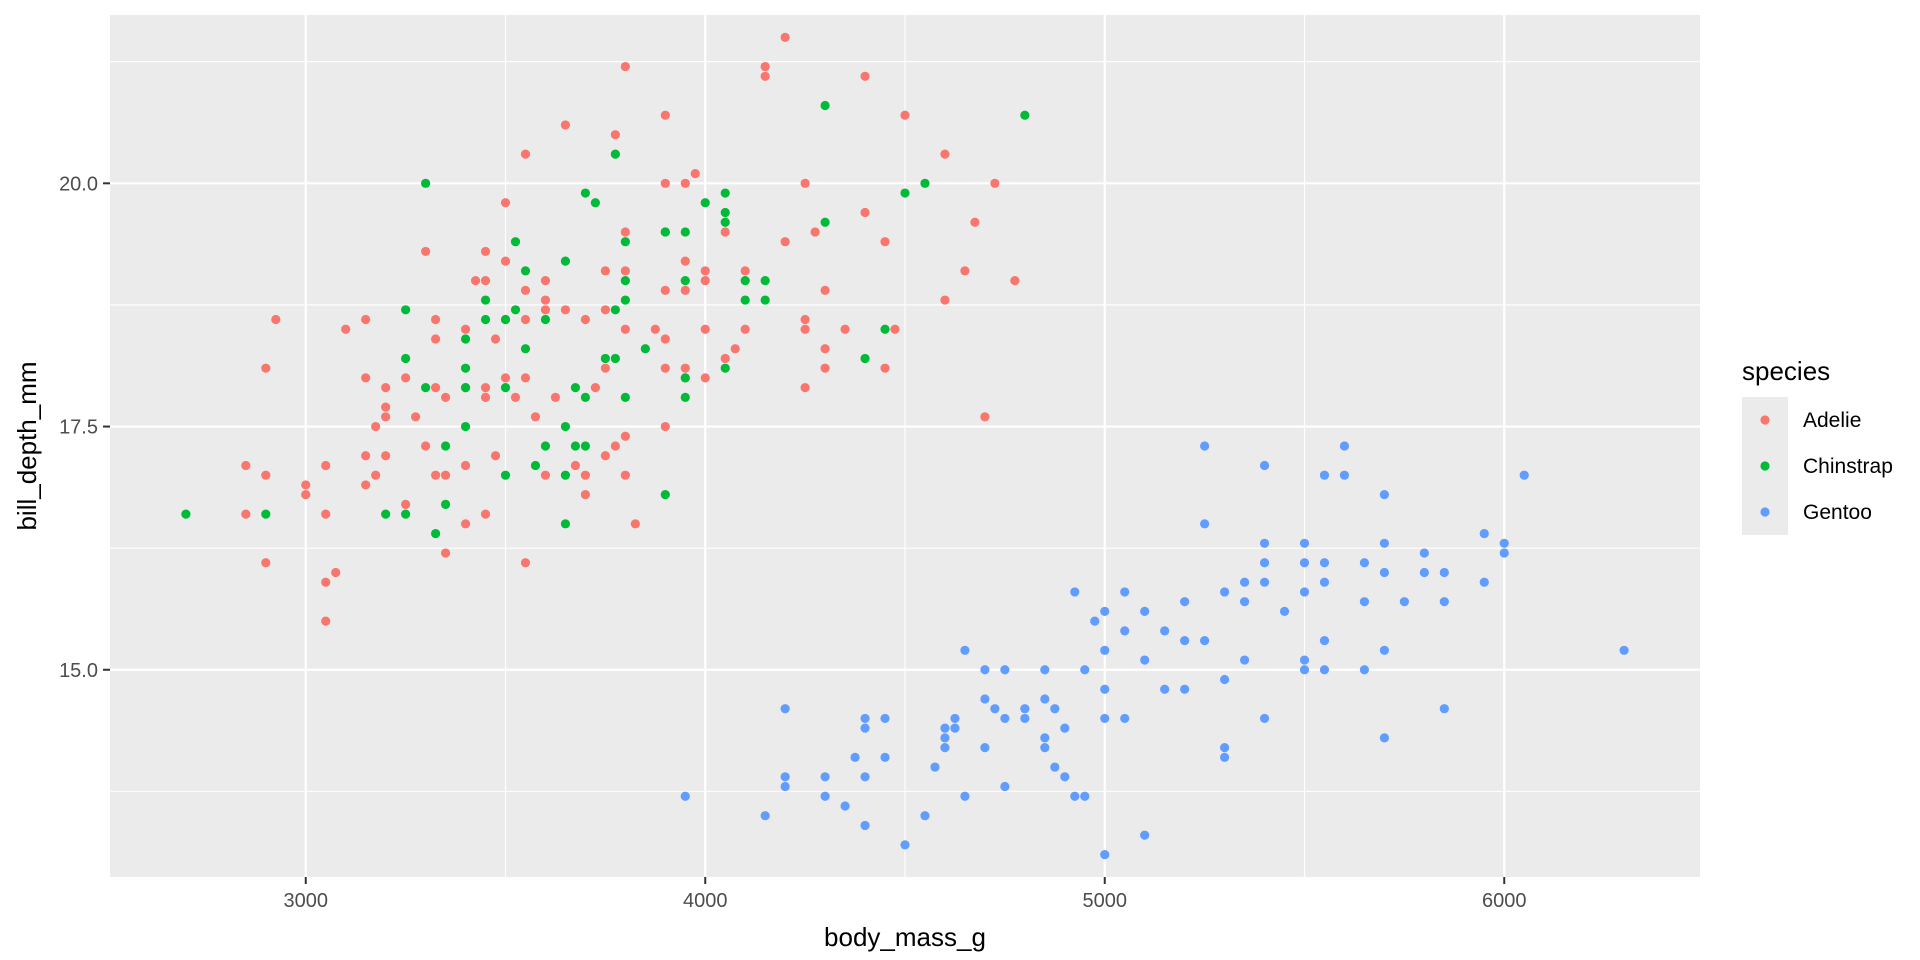  I want to click on y-axis: 15.0 17.5 20.0, so click(84, 427).